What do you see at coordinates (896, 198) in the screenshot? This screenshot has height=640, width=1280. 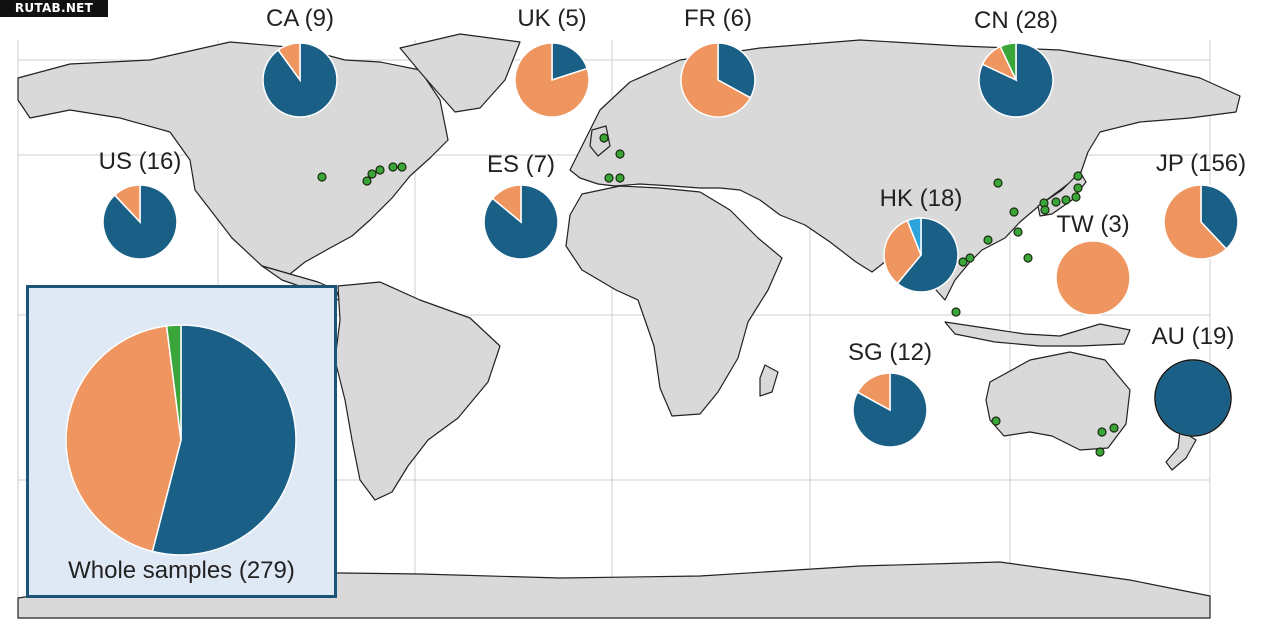 I see `pie-label-code: HK` at bounding box center [896, 198].